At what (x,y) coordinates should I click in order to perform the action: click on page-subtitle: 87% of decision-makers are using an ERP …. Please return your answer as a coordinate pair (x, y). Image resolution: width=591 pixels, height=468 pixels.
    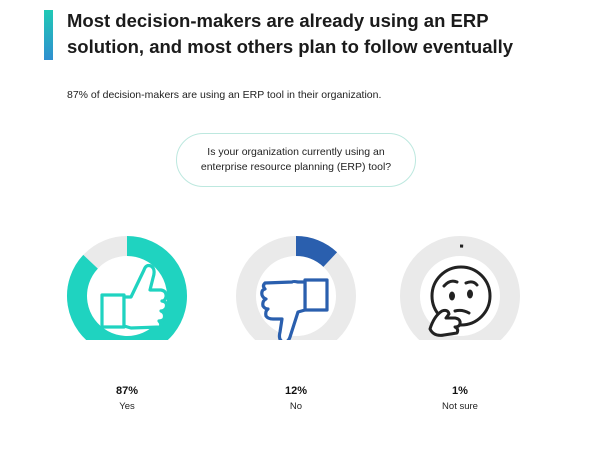
    Looking at the image, I should click on (224, 95).